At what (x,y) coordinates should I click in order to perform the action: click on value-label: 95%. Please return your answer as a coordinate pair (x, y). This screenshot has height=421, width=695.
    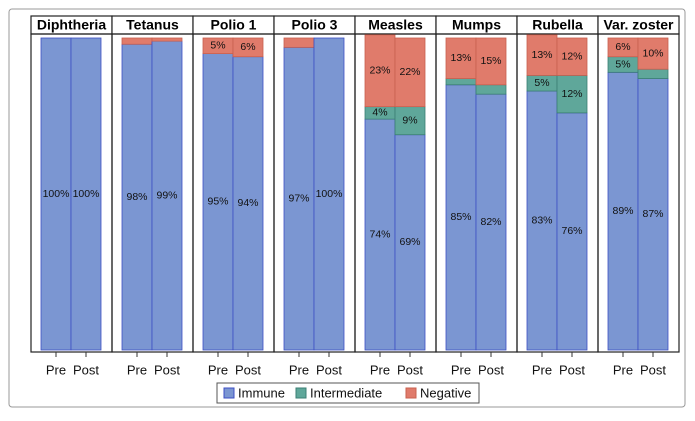
    Looking at the image, I should click on (217, 202).